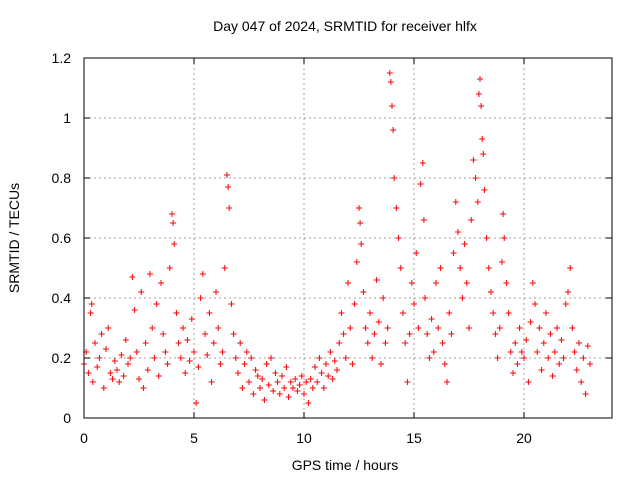 The image size is (640, 480). What do you see at coordinates (67, 118) in the screenshot?
I see `y-tick-label: 1` at bounding box center [67, 118].